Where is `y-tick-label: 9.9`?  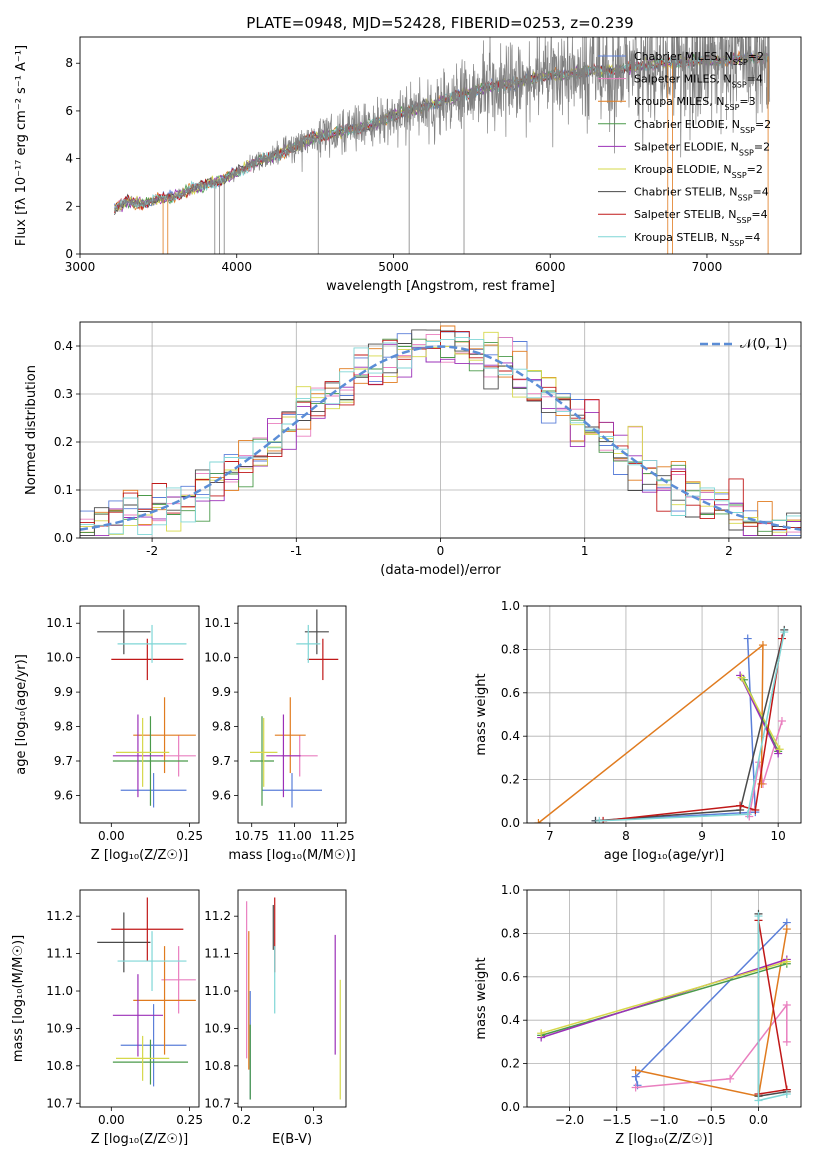
y-tick-label: 9.9 is located at coordinates (221, 692).